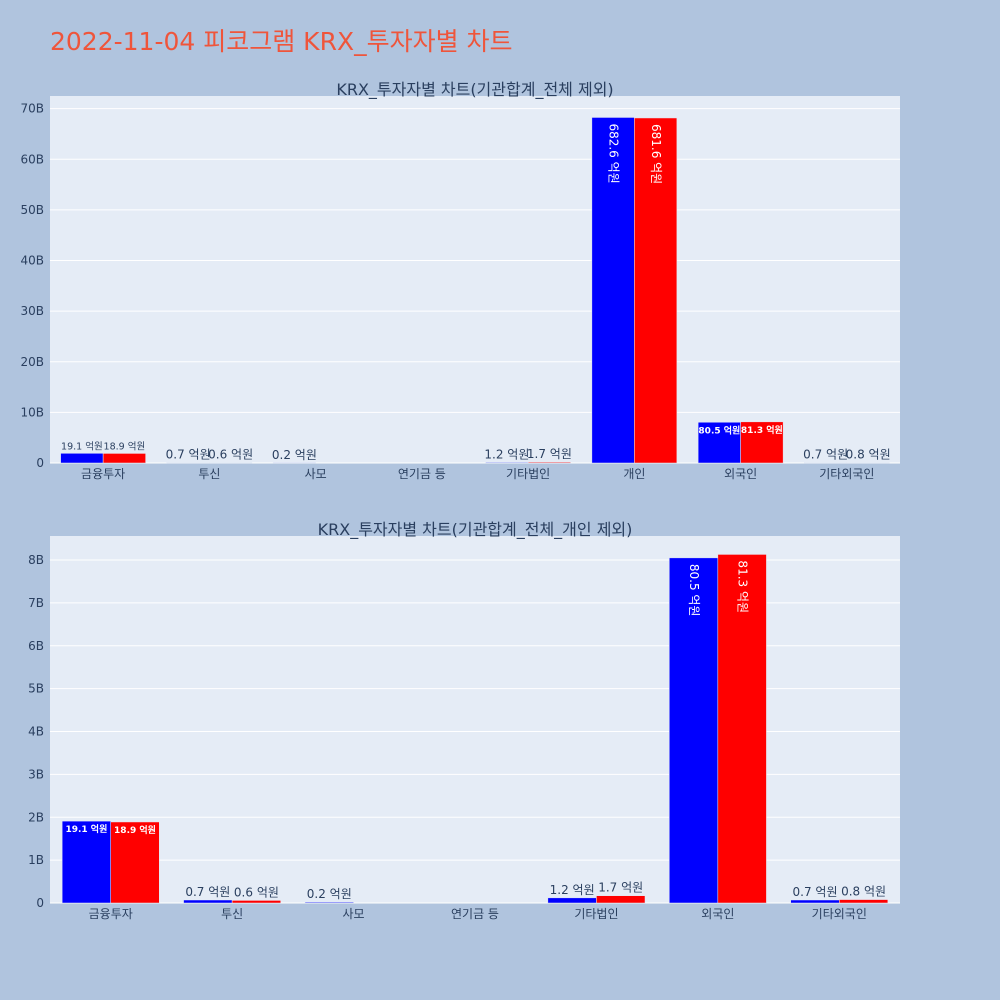 The image size is (1000, 1000). Describe the element at coordinates (32, 261) in the screenshot. I see `y-tick-label: 40B` at that location.